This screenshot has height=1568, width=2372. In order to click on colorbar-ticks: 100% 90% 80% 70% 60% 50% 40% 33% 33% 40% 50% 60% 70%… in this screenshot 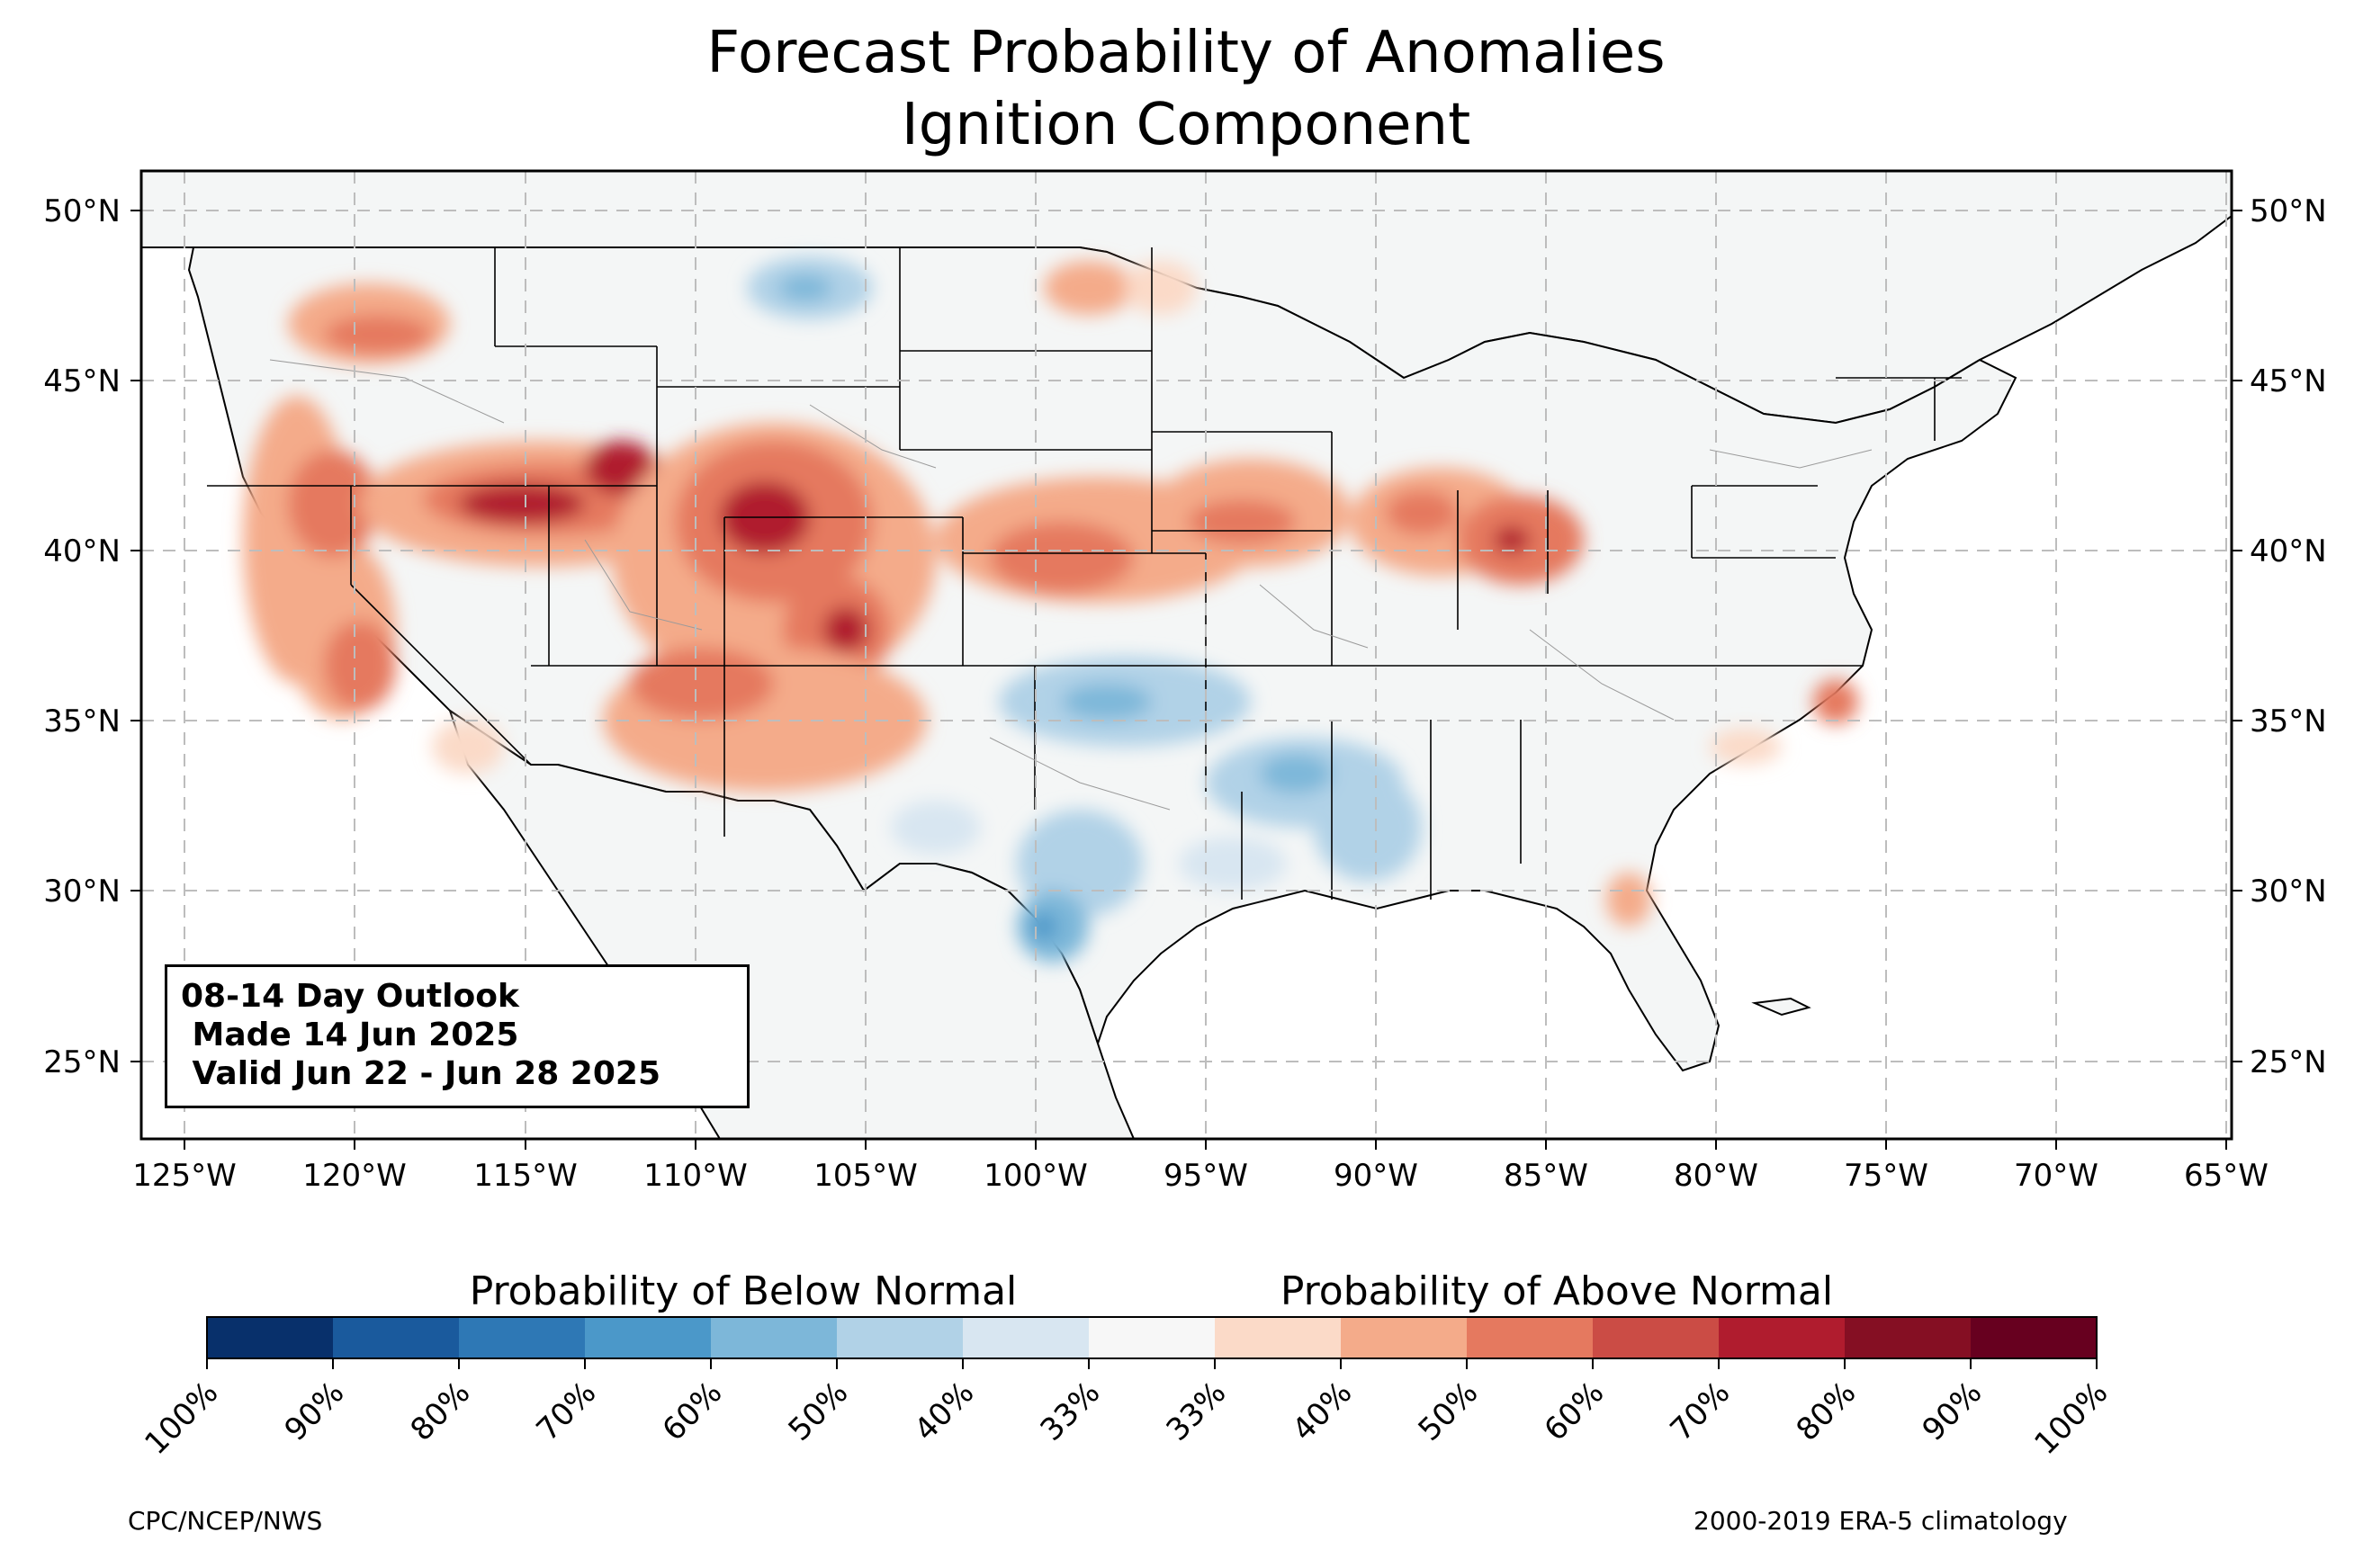, I will do `click(1126, 1410)`.